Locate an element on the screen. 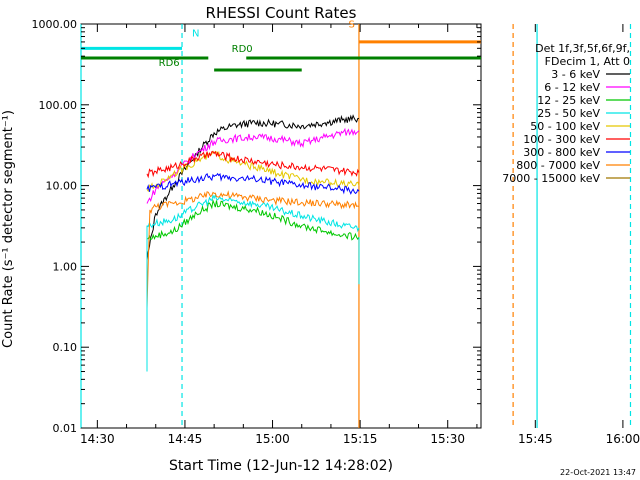 Image resolution: width=640 pixels, height=480 pixels. legend-header-1: FDecim 1, Att 0 is located at coordinates (587, 61).